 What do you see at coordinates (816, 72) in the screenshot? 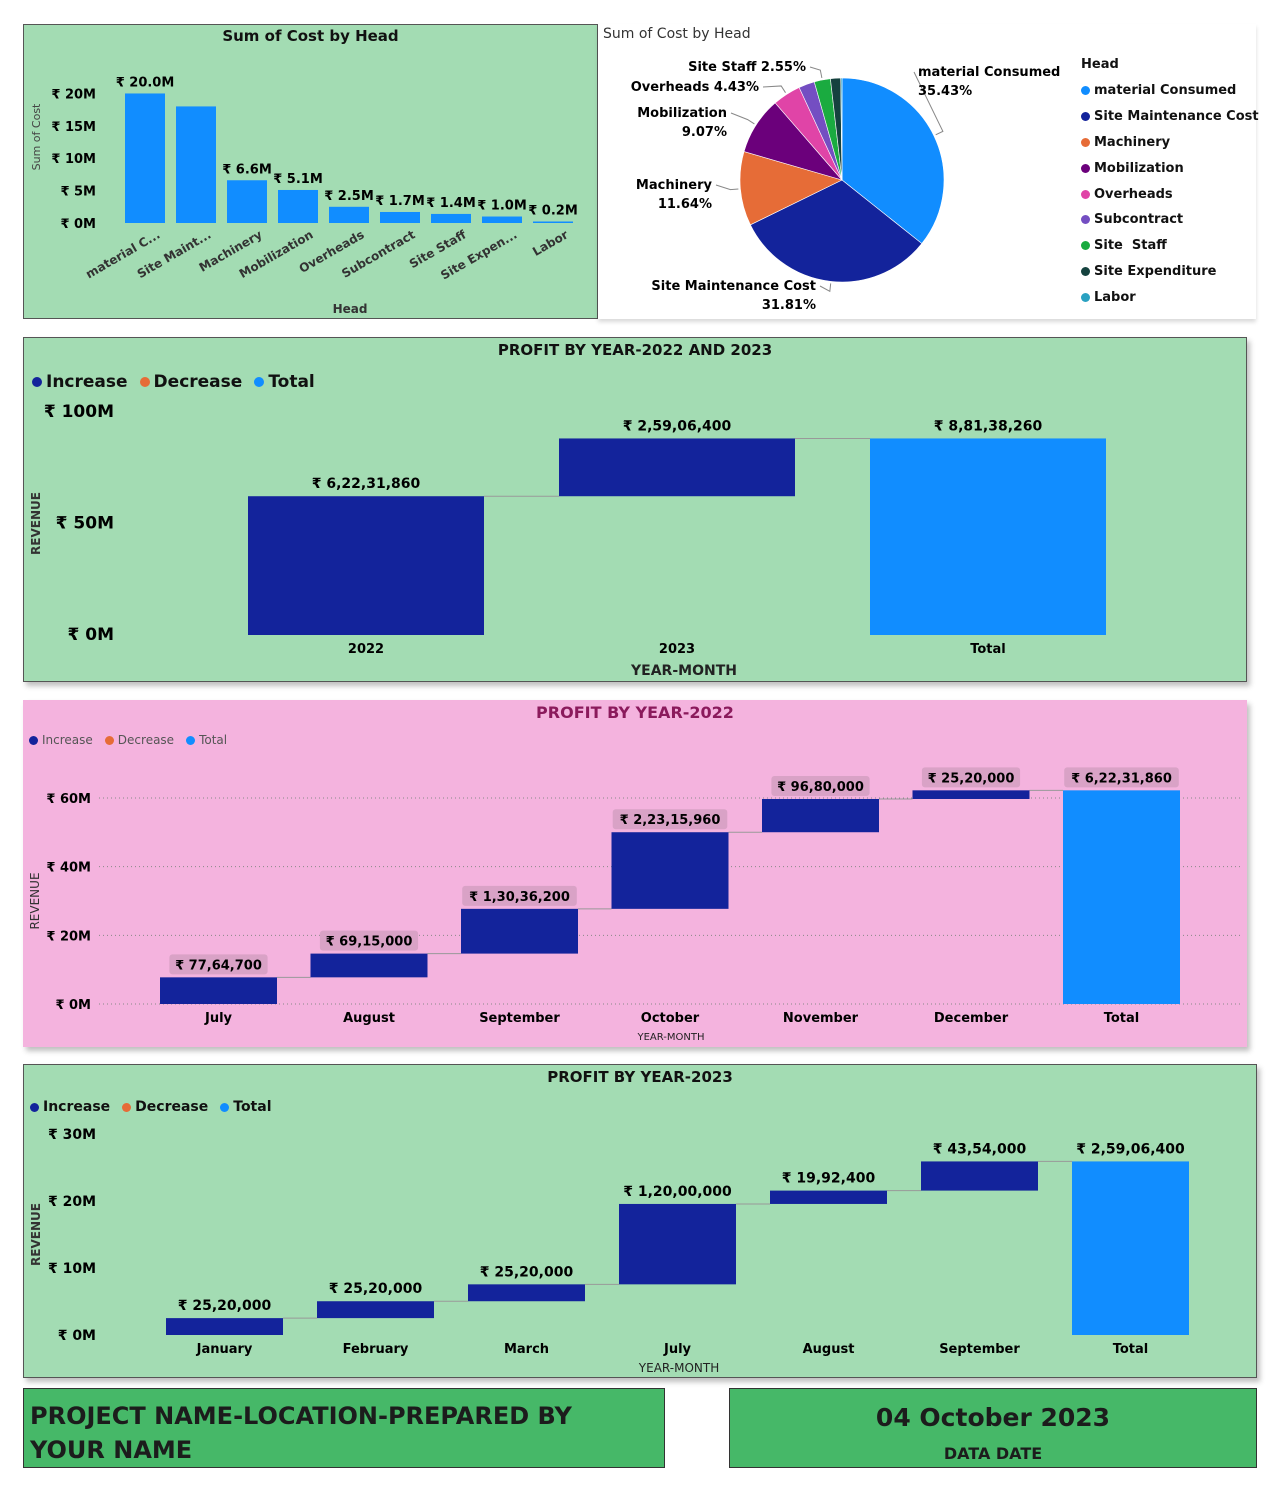
I see `pie-leader-line` at bounding box center [816, 72].